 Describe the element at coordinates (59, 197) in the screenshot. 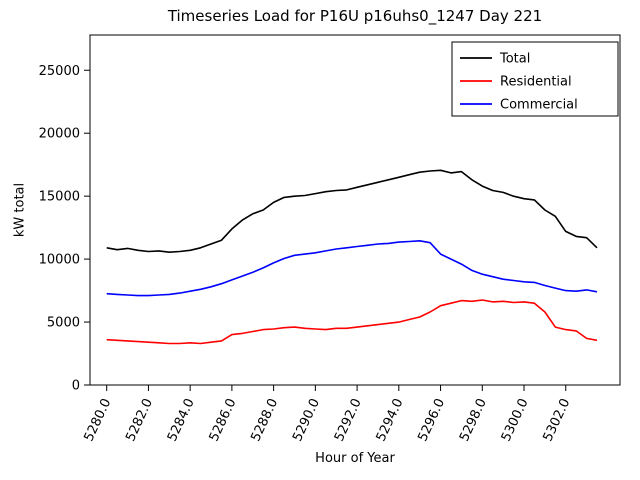

I see `y-tick-label: 15000` at that location.